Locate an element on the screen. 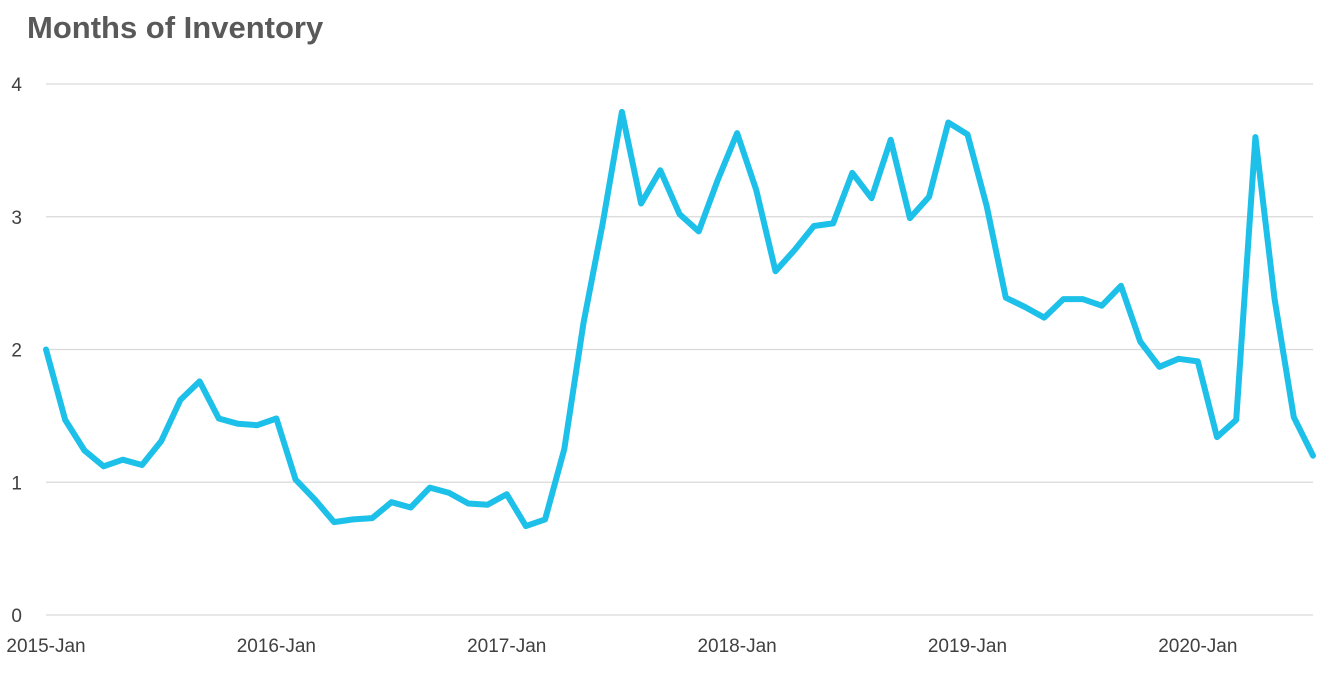 This screenshot has width=1331, height=674. y-tick-label: 4 is located at coordinates (16, 85).